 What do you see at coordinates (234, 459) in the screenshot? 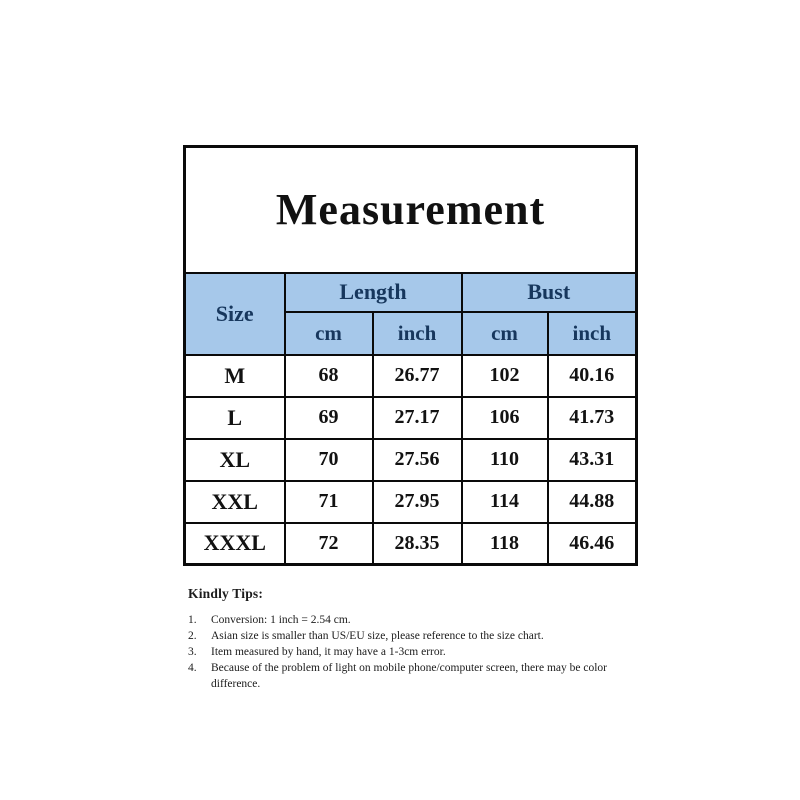
I see `size-label: XL` at bounding box center [234, 459].